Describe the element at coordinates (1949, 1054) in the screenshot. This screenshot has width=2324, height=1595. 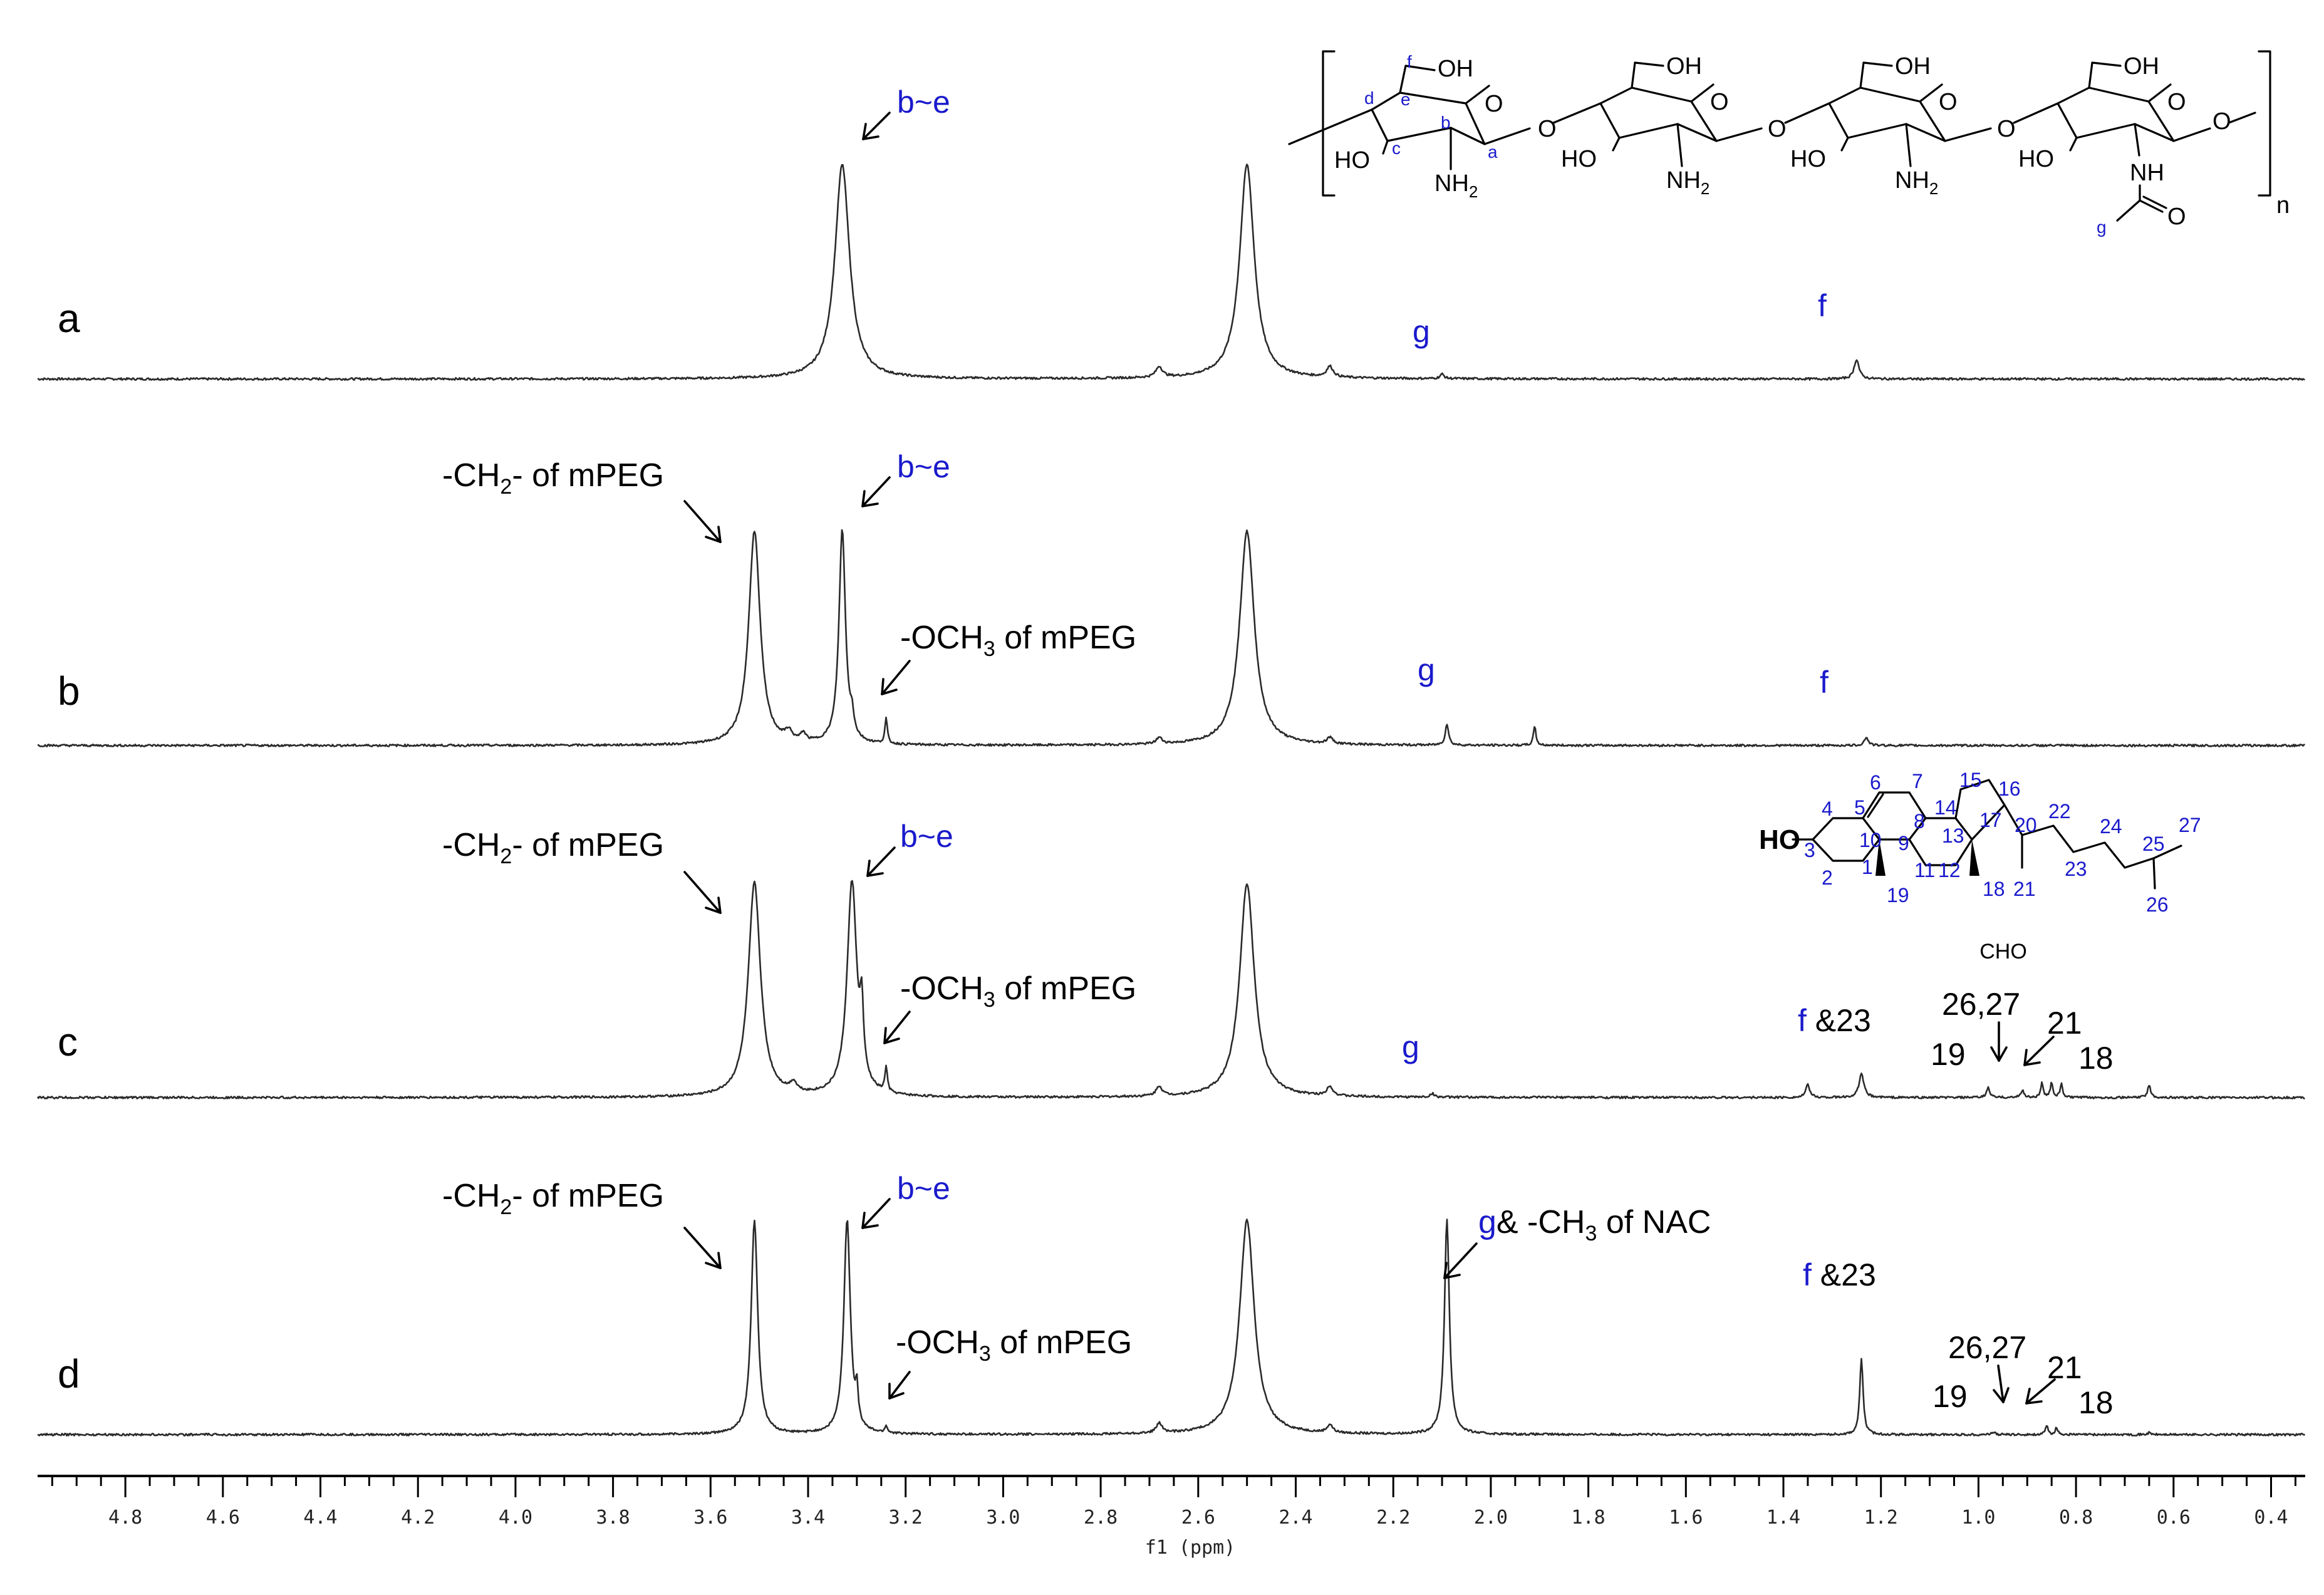
I see `label-19-c: 19` at that location.